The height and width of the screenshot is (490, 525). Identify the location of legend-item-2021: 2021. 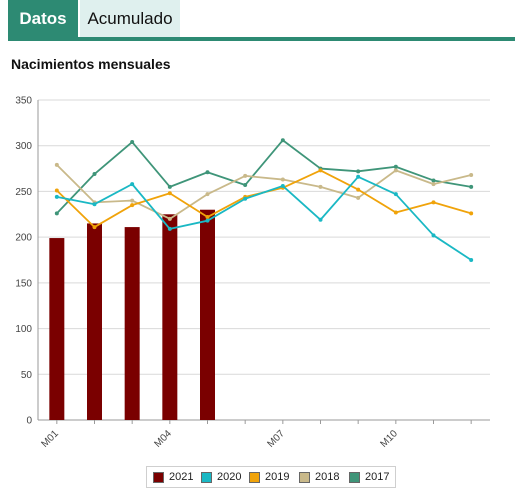
(173, 477).